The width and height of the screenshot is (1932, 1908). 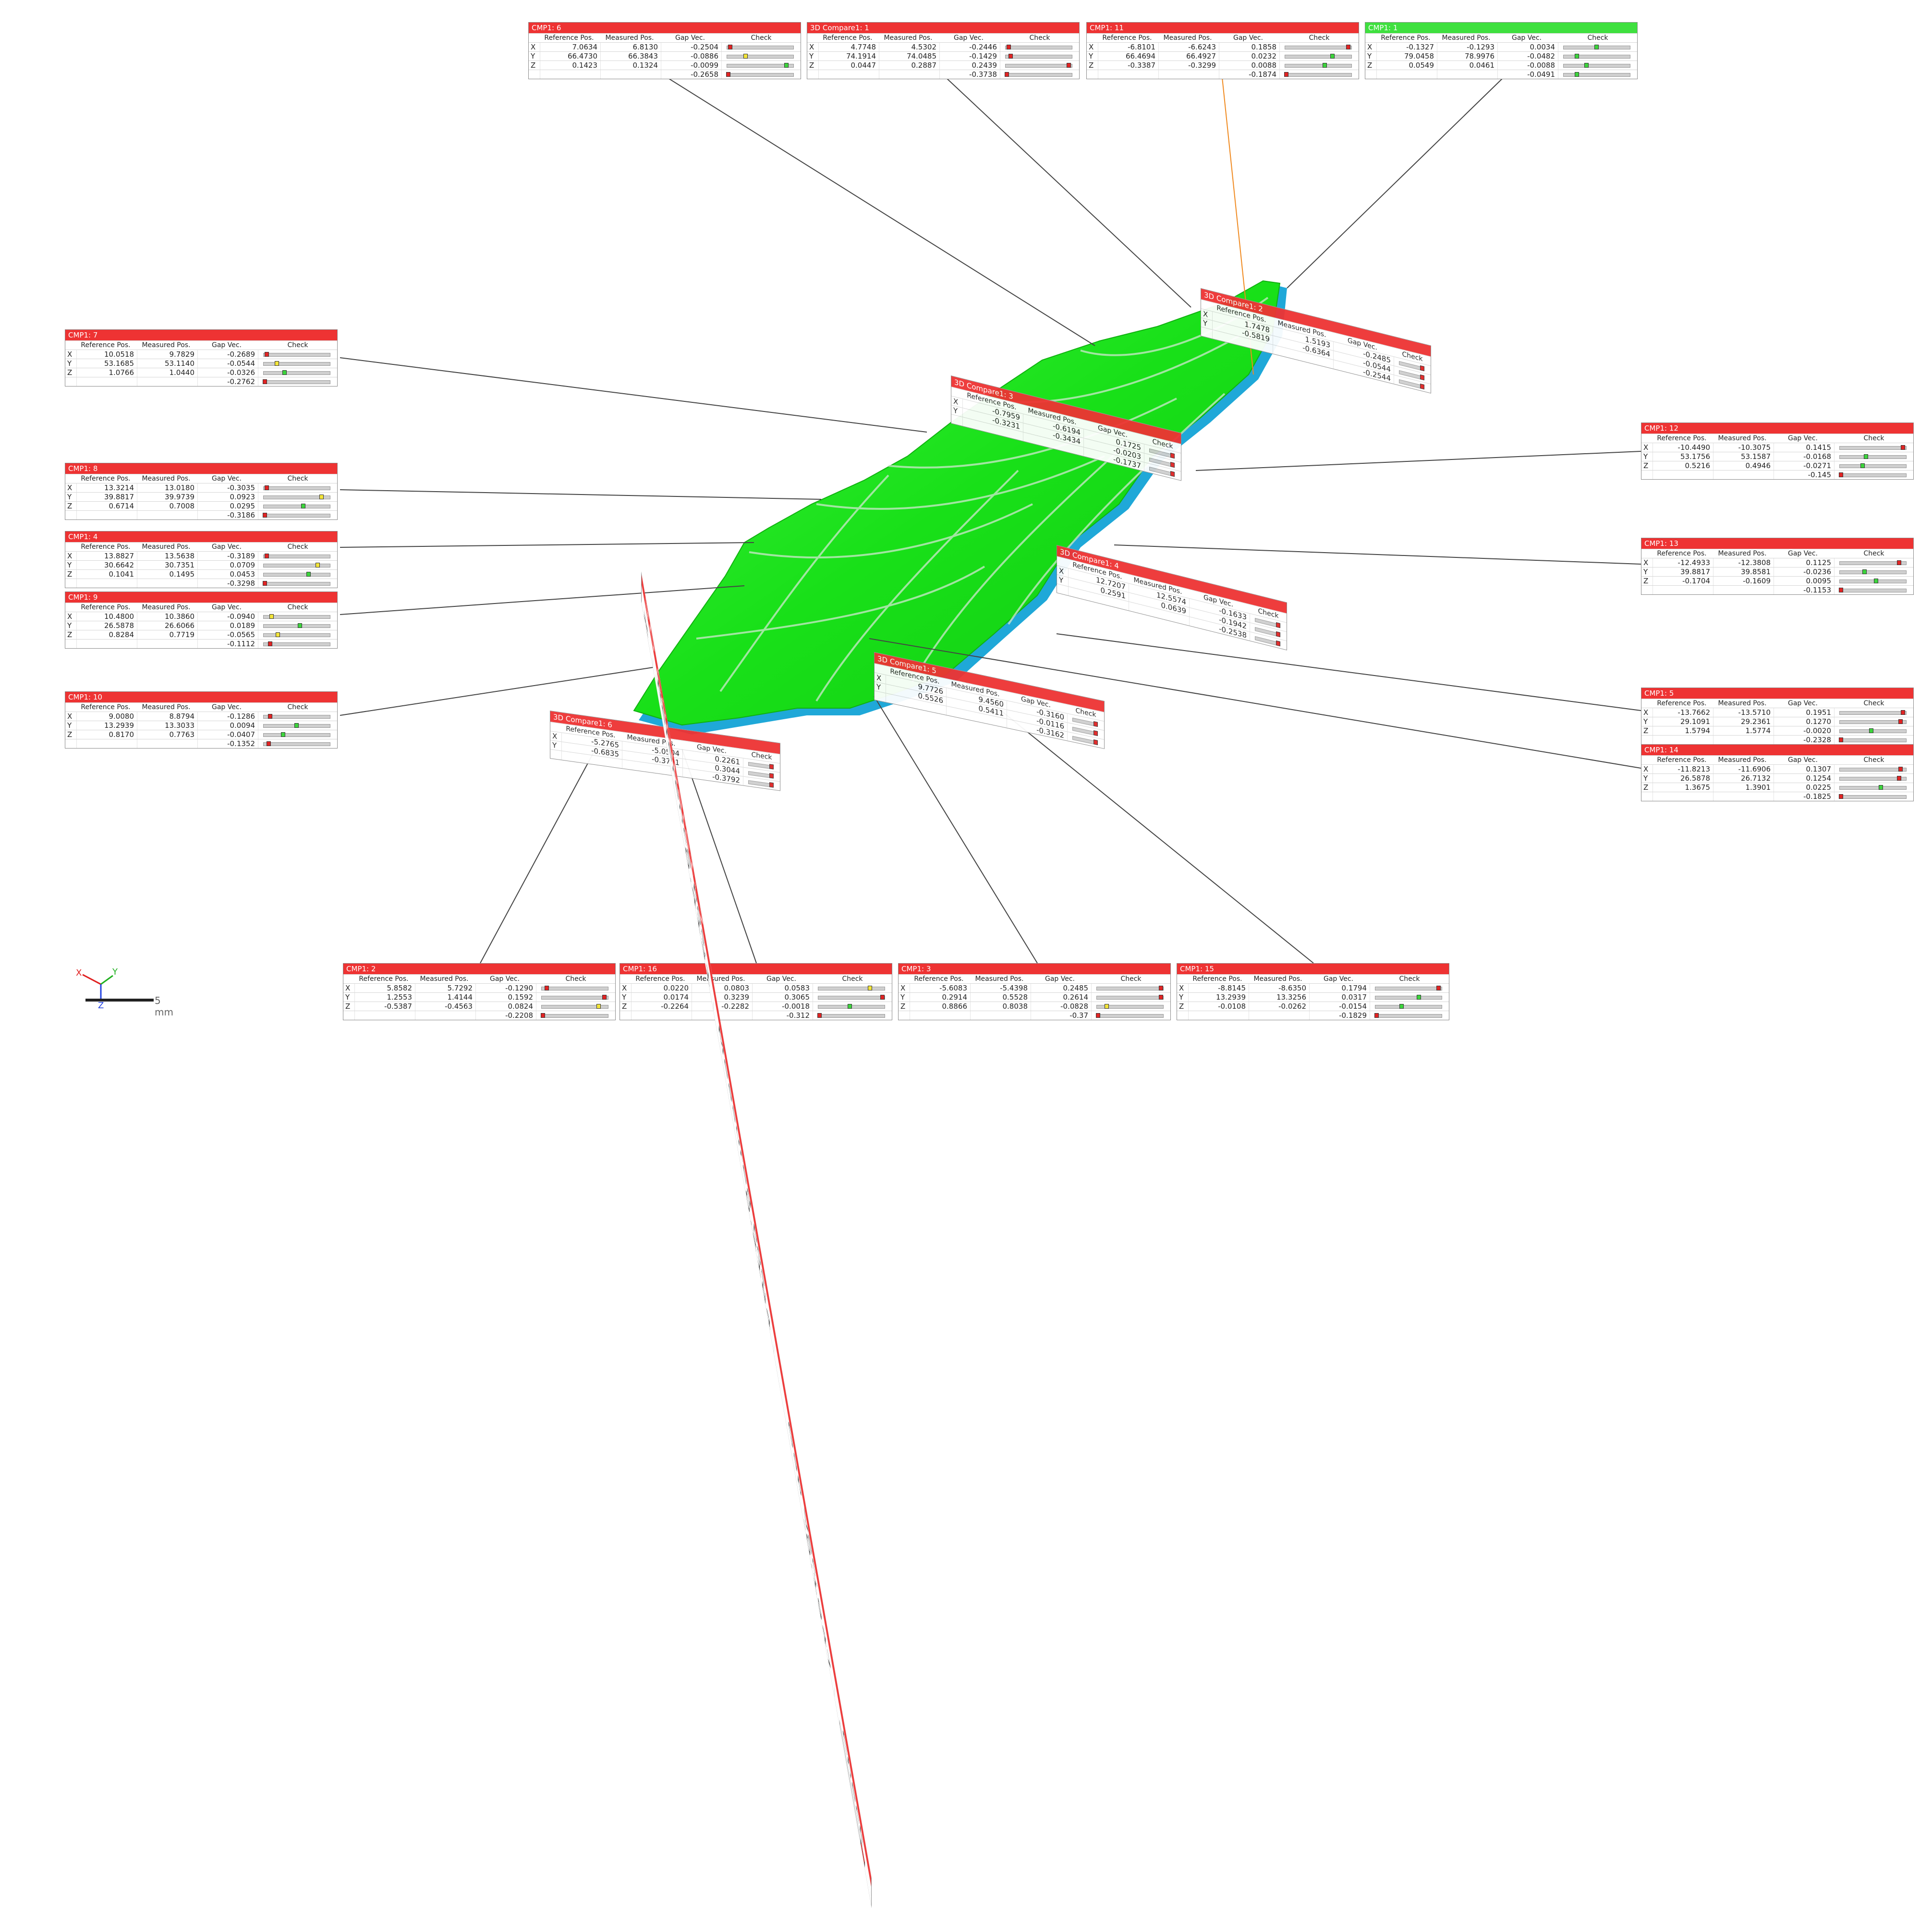 What do you see at coordinates (1777, 544) in the screenshot?
I see `callout-title: CMP1: 13` at bounding box center [1777, 544].